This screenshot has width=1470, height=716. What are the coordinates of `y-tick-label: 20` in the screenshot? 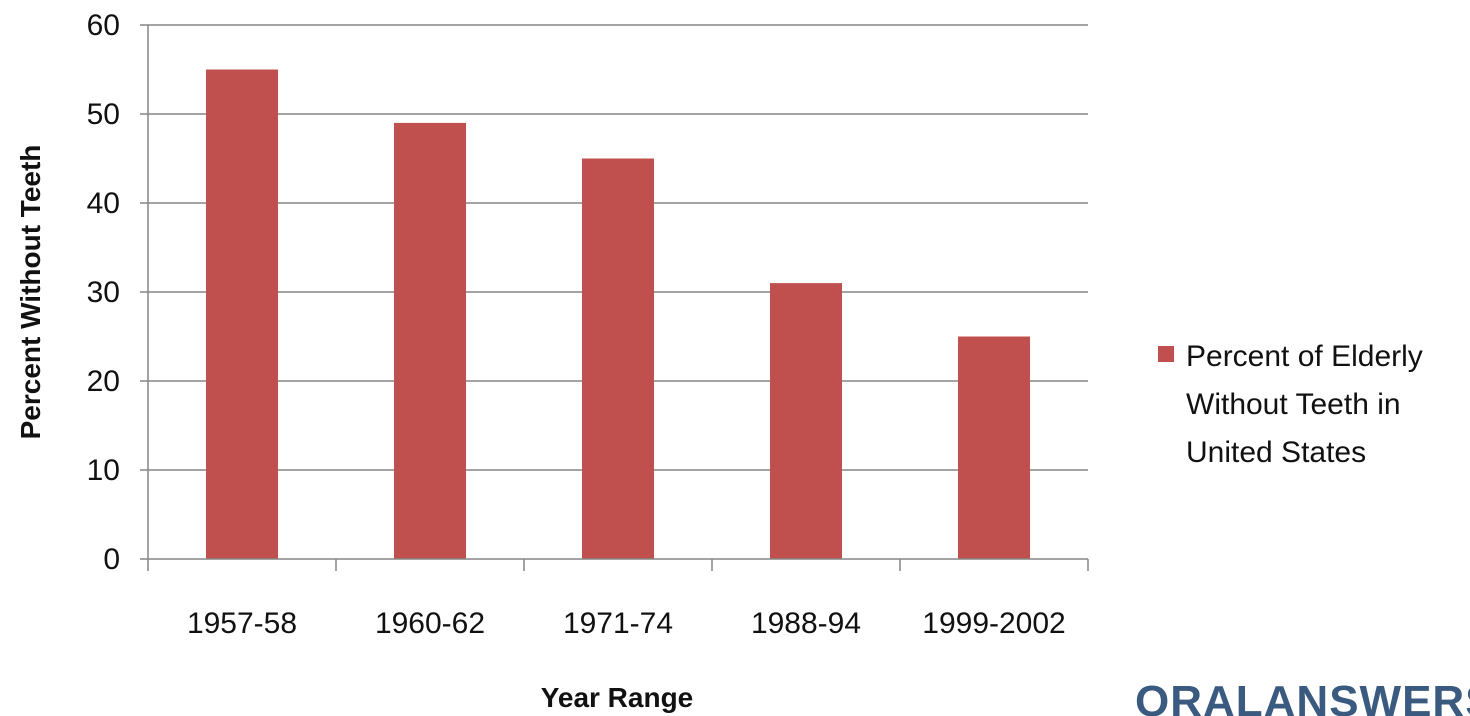 It's located at (103, 381).